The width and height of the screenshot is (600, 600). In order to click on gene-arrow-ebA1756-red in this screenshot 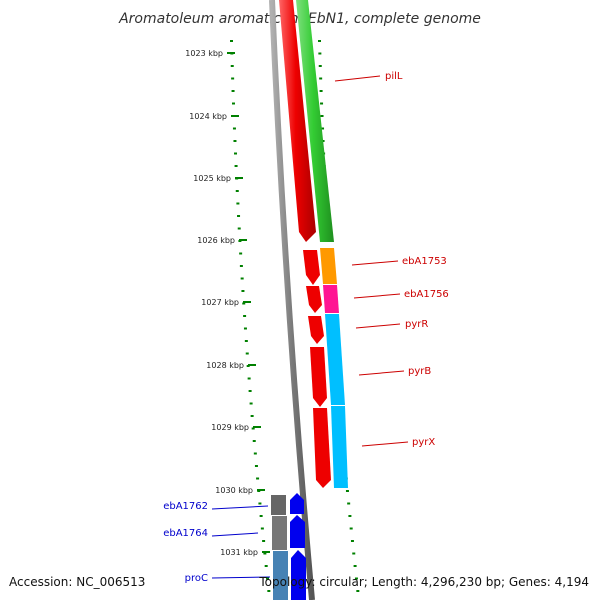, I will do `click(314, 299)`.